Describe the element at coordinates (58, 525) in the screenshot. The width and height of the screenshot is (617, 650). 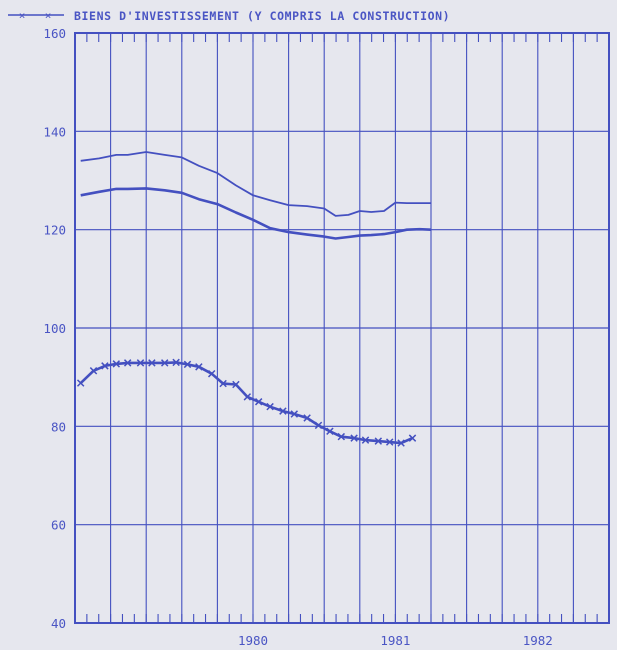
I see `y-tick-label: 60` at that location.